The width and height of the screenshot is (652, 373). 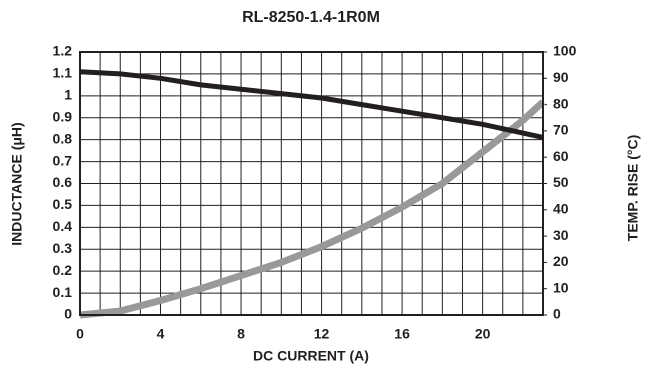 I want to click on y2-tick-label: 100, so click(x=565, y=51).